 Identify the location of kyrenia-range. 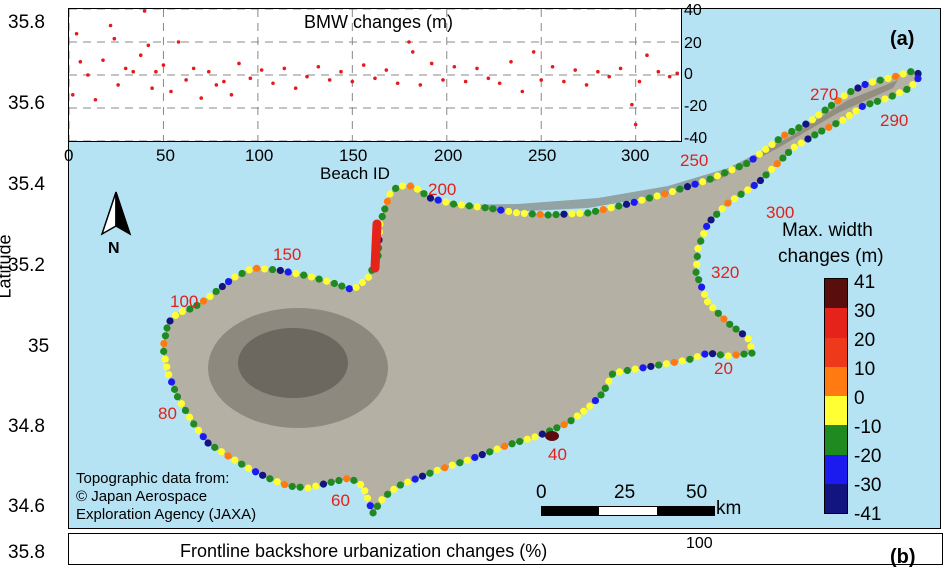
(673, 146).